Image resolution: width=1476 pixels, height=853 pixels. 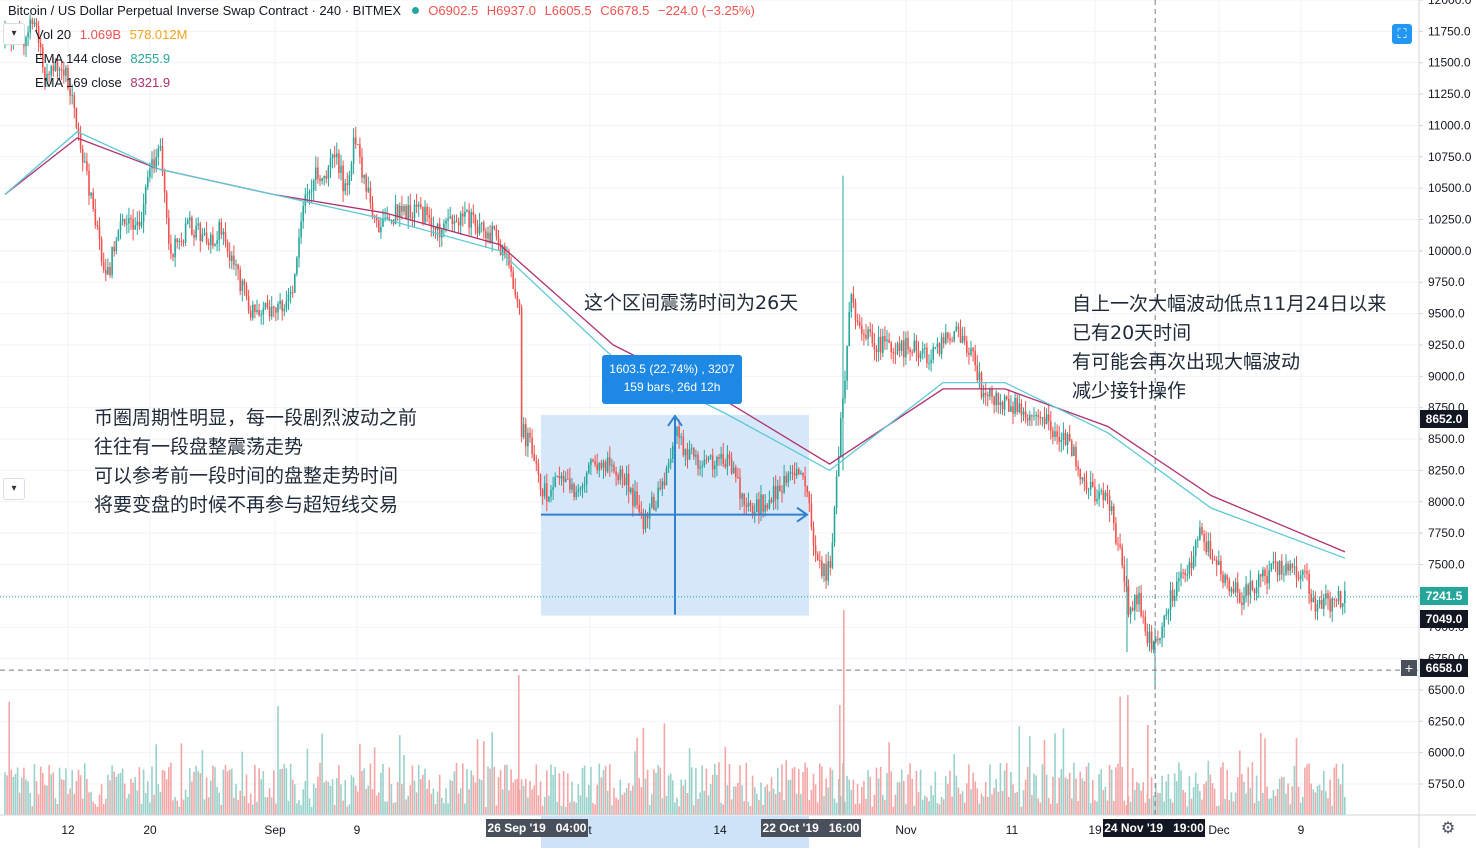 I want to click on vol-legend: Vol 20 1.069B 578.012M, so click(x=113, y=34).